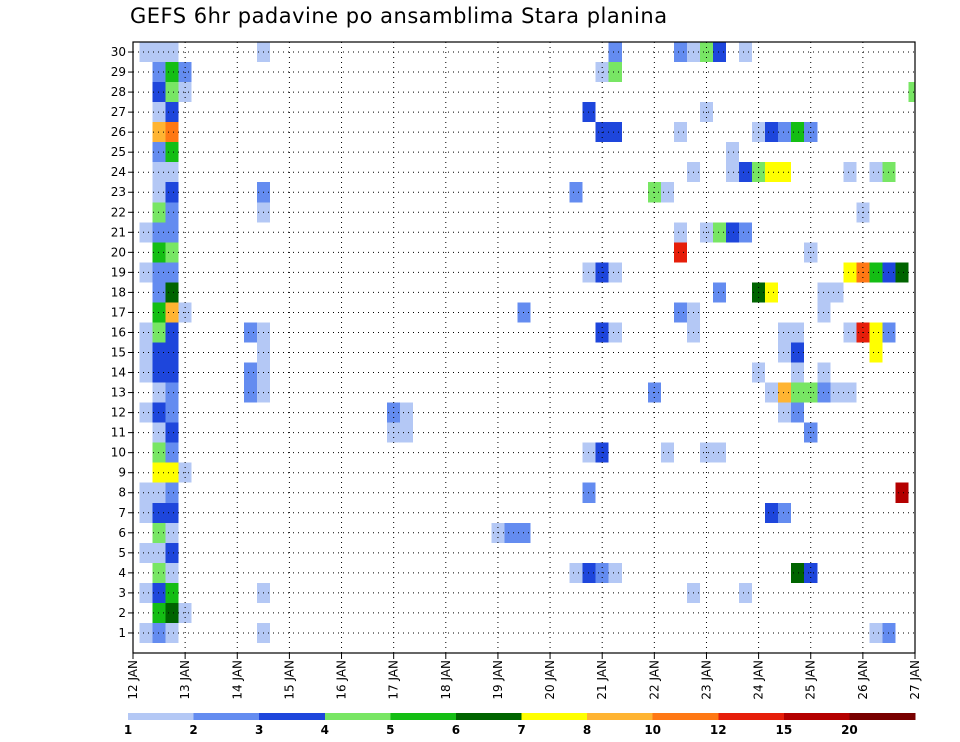  Describe the element at coordinates (118, 72) in the screenshot. I see `y-tick-label: 29` at that location.